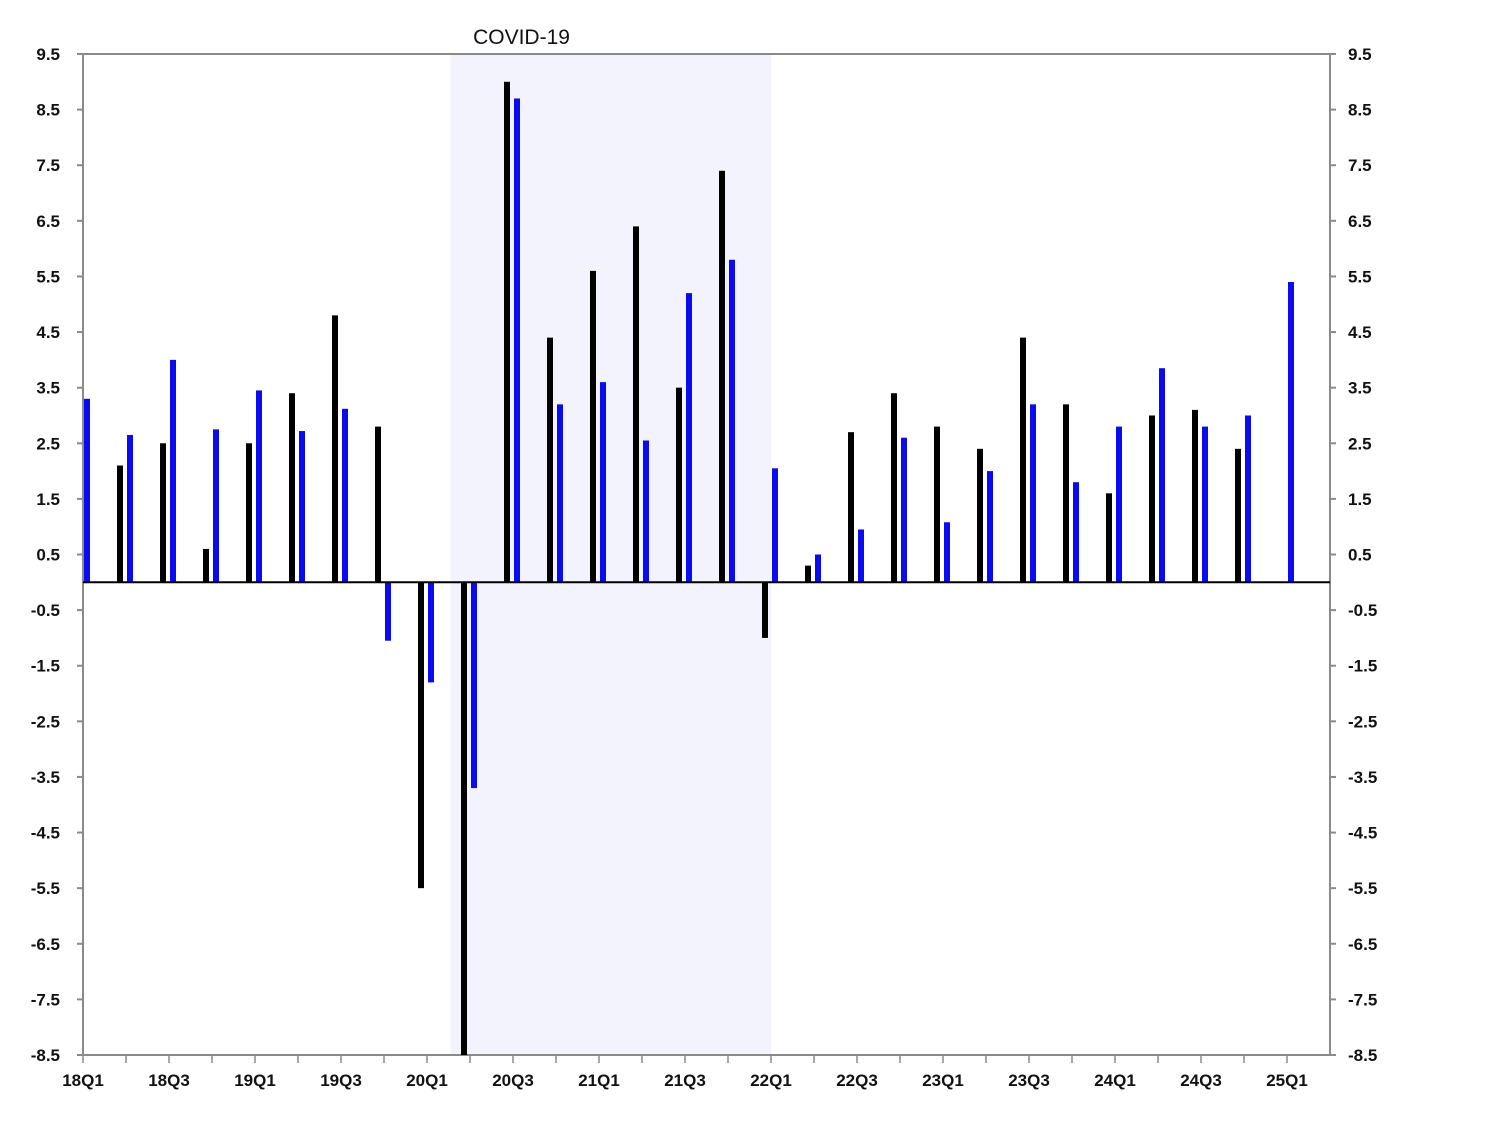  Describe the element at coordinates (990, 527) in the screenshot. I see `bar-series-2-23Q2` at that location.